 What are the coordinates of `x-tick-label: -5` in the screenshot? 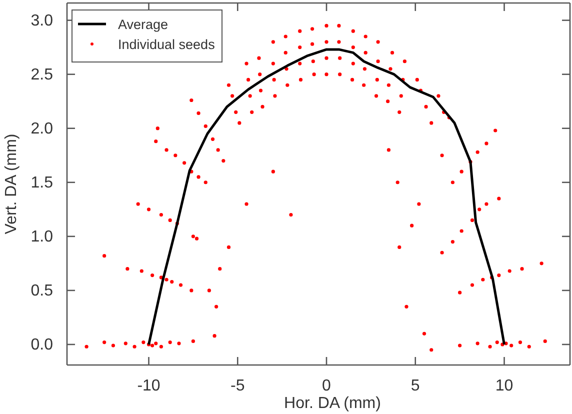 It's located at (237, 385).